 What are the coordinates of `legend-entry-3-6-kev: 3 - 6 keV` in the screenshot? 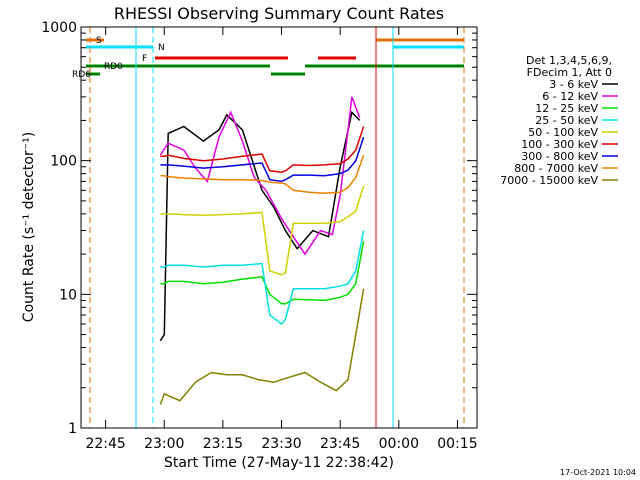 It's located at (573, 84).